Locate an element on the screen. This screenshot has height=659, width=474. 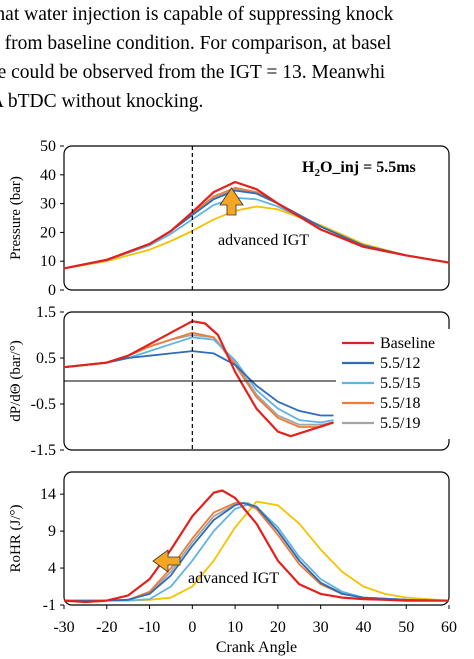
xtick-label: 30 is located at coordinates (321, 627).